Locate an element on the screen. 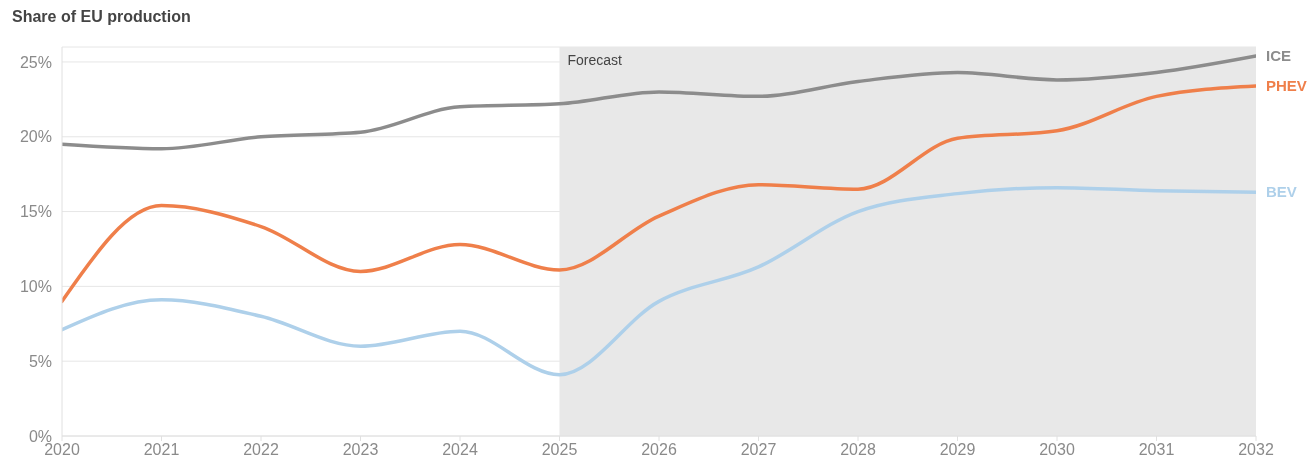  series-label: BEV is located at coordinates (1281, 192).